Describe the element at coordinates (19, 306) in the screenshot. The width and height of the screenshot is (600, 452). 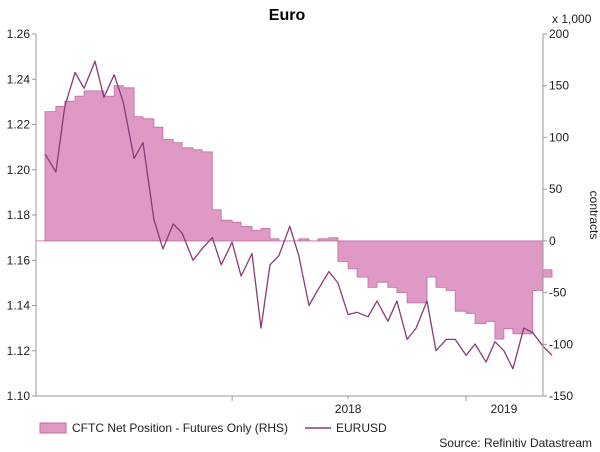
I see `left-tick-label: 1.14` at that location.